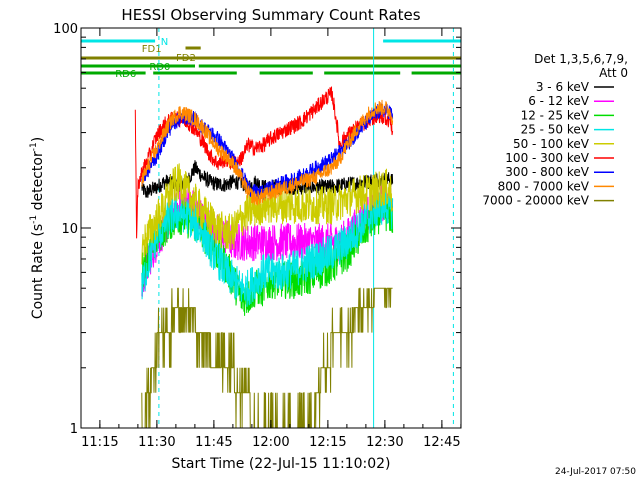 The width and height of the screenshot is (640, 480). Describe the element at coordinates (213, 442) in the screenshot. I see `x-tick-label: 11:45` at that location.